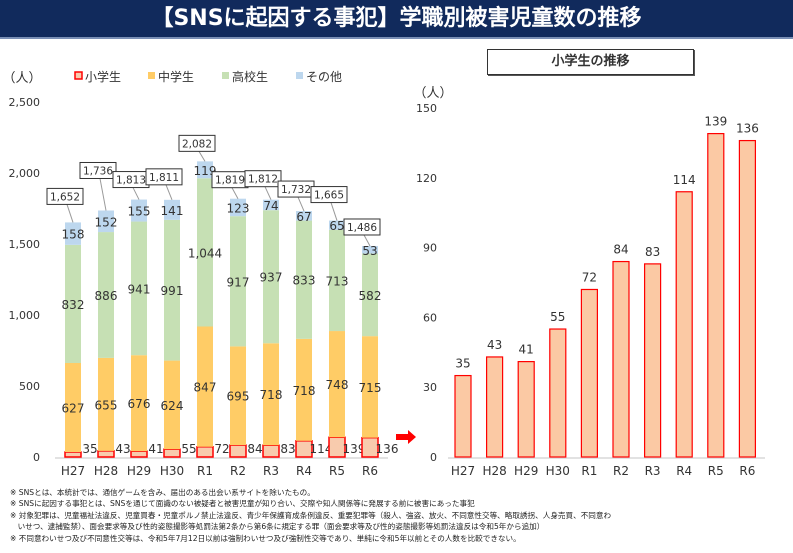  I want to click on data-label: 886, so click(106, 296).